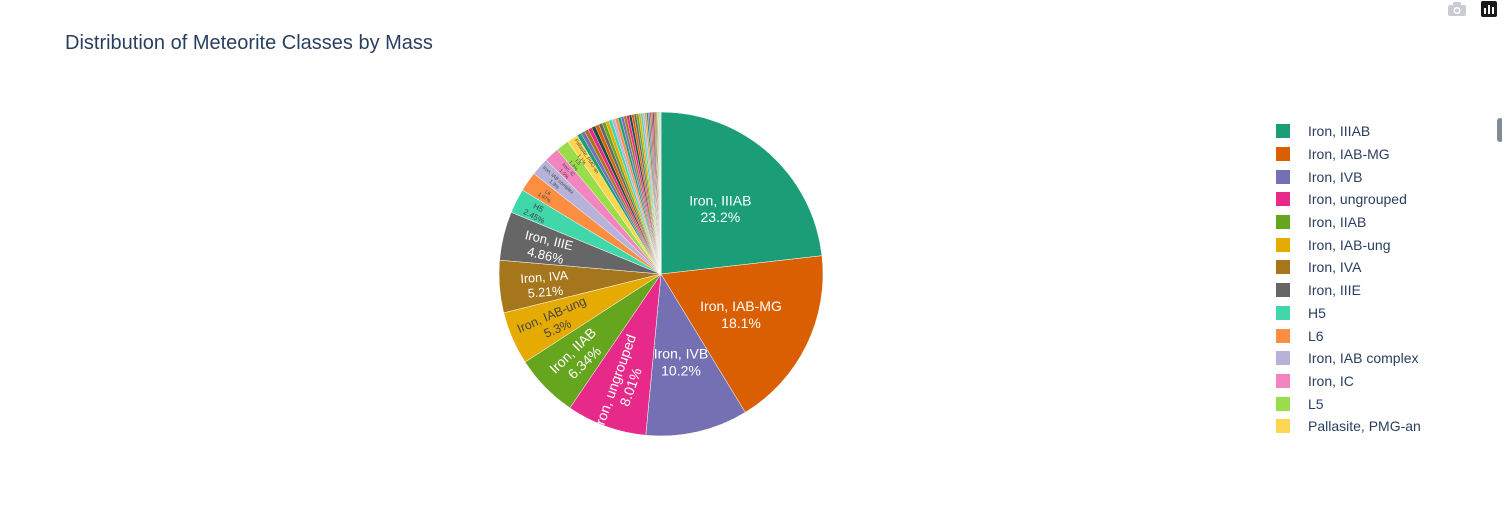 This screenshot has width=1502, height=516. What do you see at coordinates (741, 323) in the screenshot?
I see `slice-percent-label: 18.1%` at bounding box center [741, 323].